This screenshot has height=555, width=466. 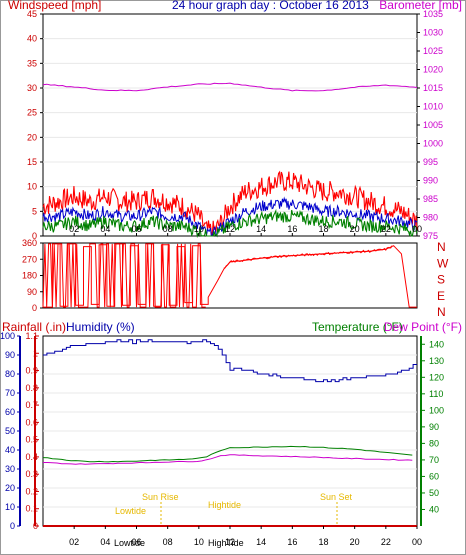 What do you see at coordinates (32, 162) in the screenshot?
I see `wind-tick-label: 15` at bounding box center [32, 162].